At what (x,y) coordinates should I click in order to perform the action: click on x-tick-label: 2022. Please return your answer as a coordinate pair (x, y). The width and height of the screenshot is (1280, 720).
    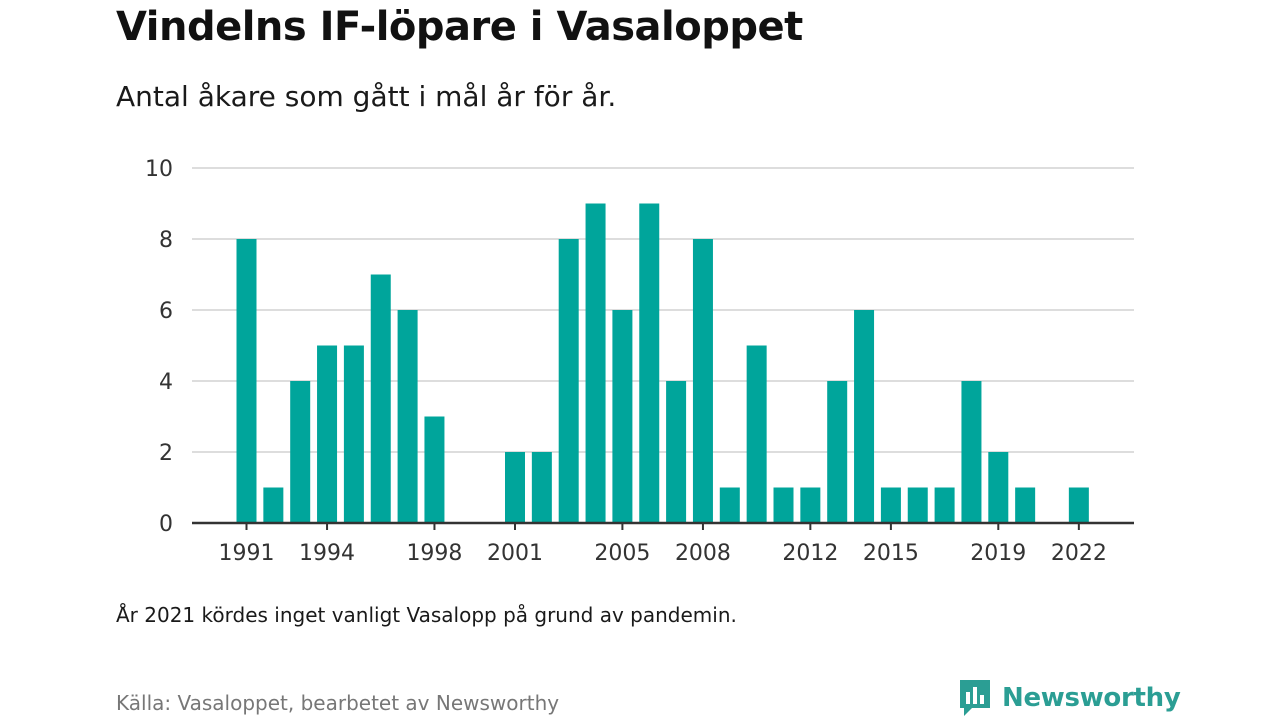
    Looking at the image, I should click on (1079, 553).